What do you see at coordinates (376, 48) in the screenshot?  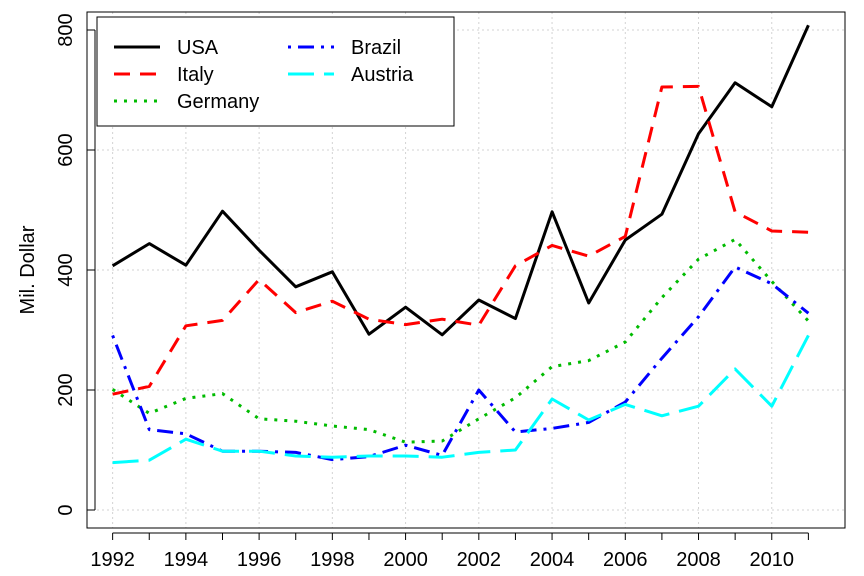 I see `legend-label-brazil: Brazil` at bounding box center [376, 48].